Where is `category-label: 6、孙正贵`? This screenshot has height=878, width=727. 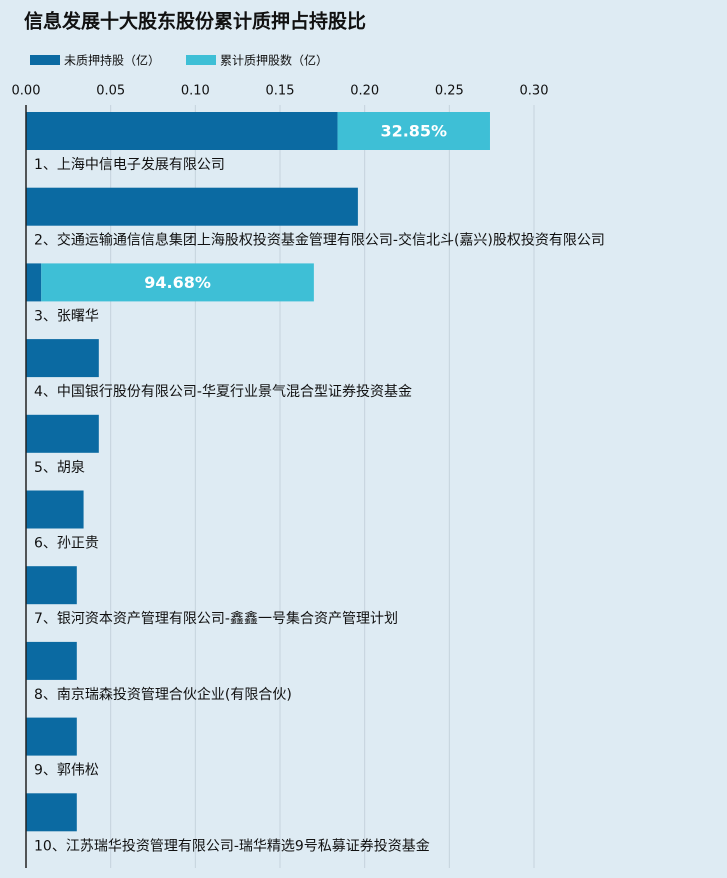
category-label: 6、孙正贵 is located at coordinates (66, 544).